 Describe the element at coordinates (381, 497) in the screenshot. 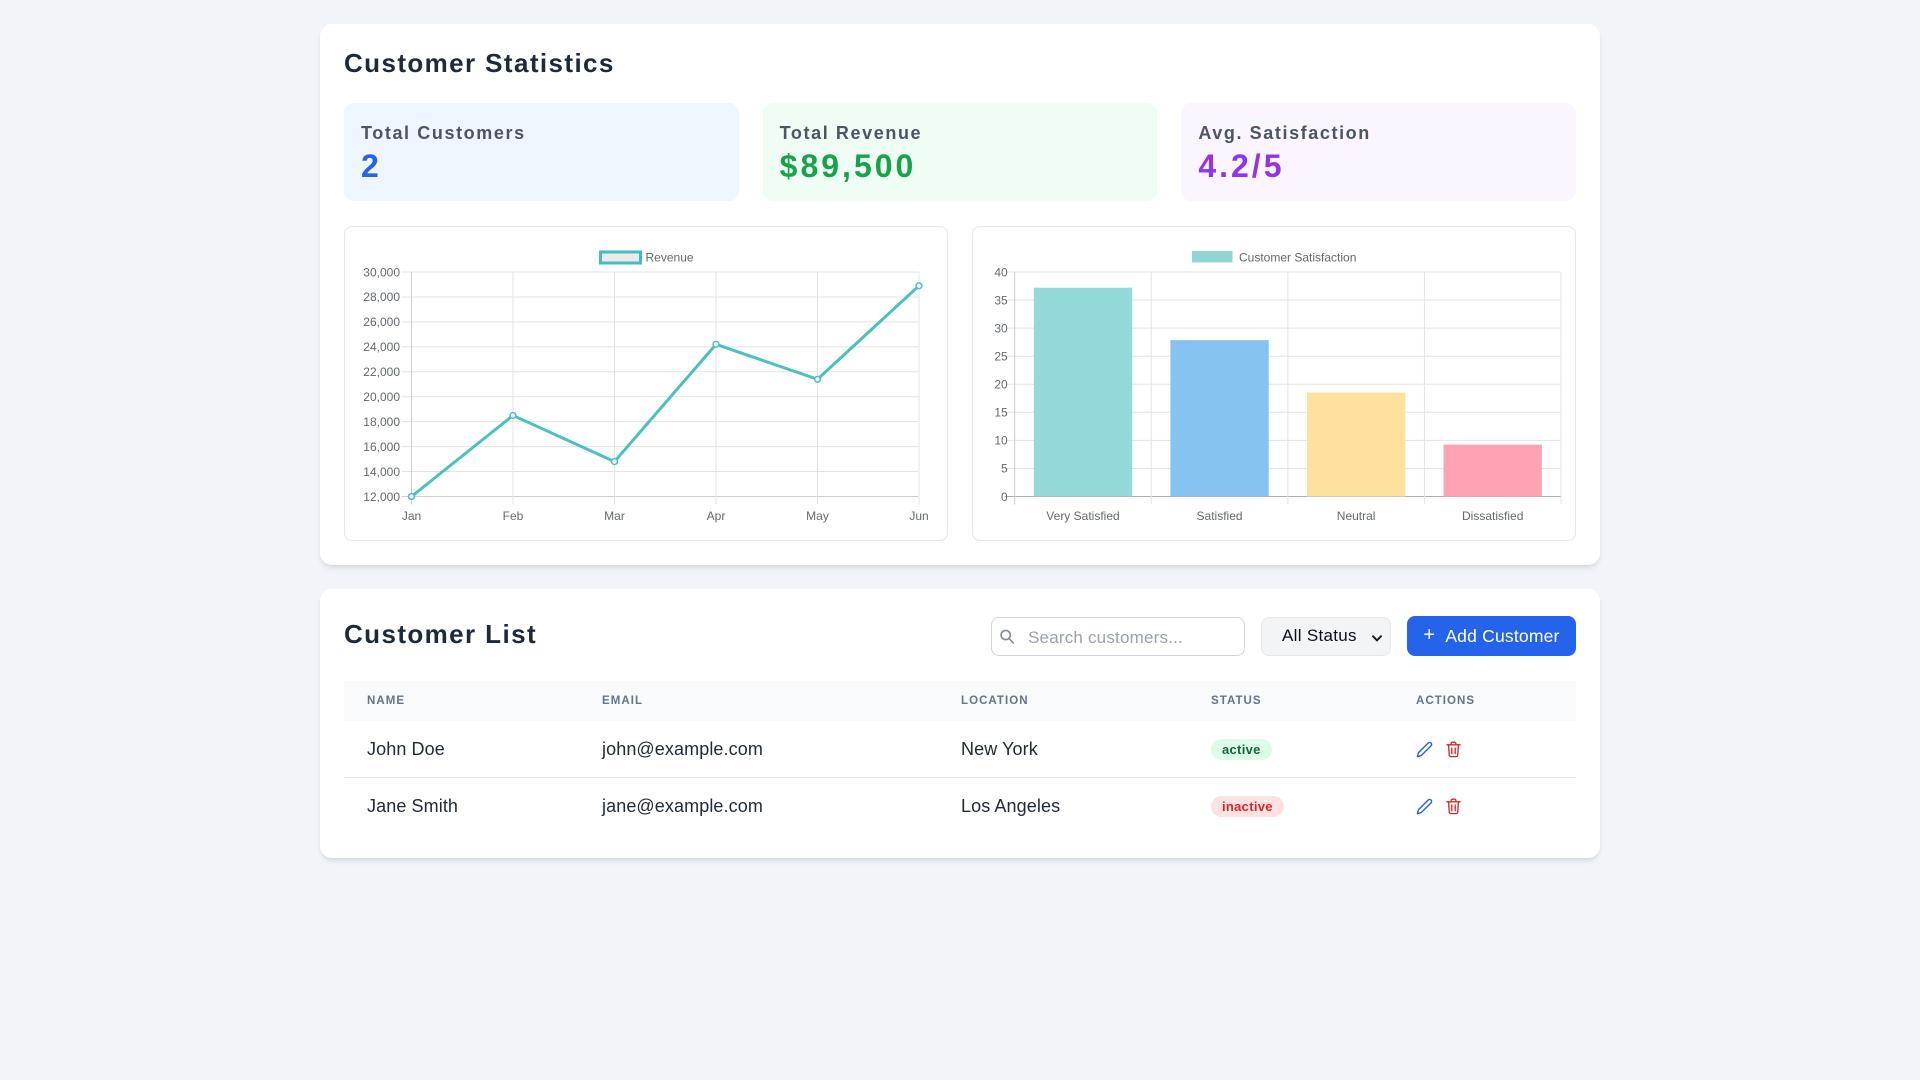

I see `svg-text: 12,000` at that location.